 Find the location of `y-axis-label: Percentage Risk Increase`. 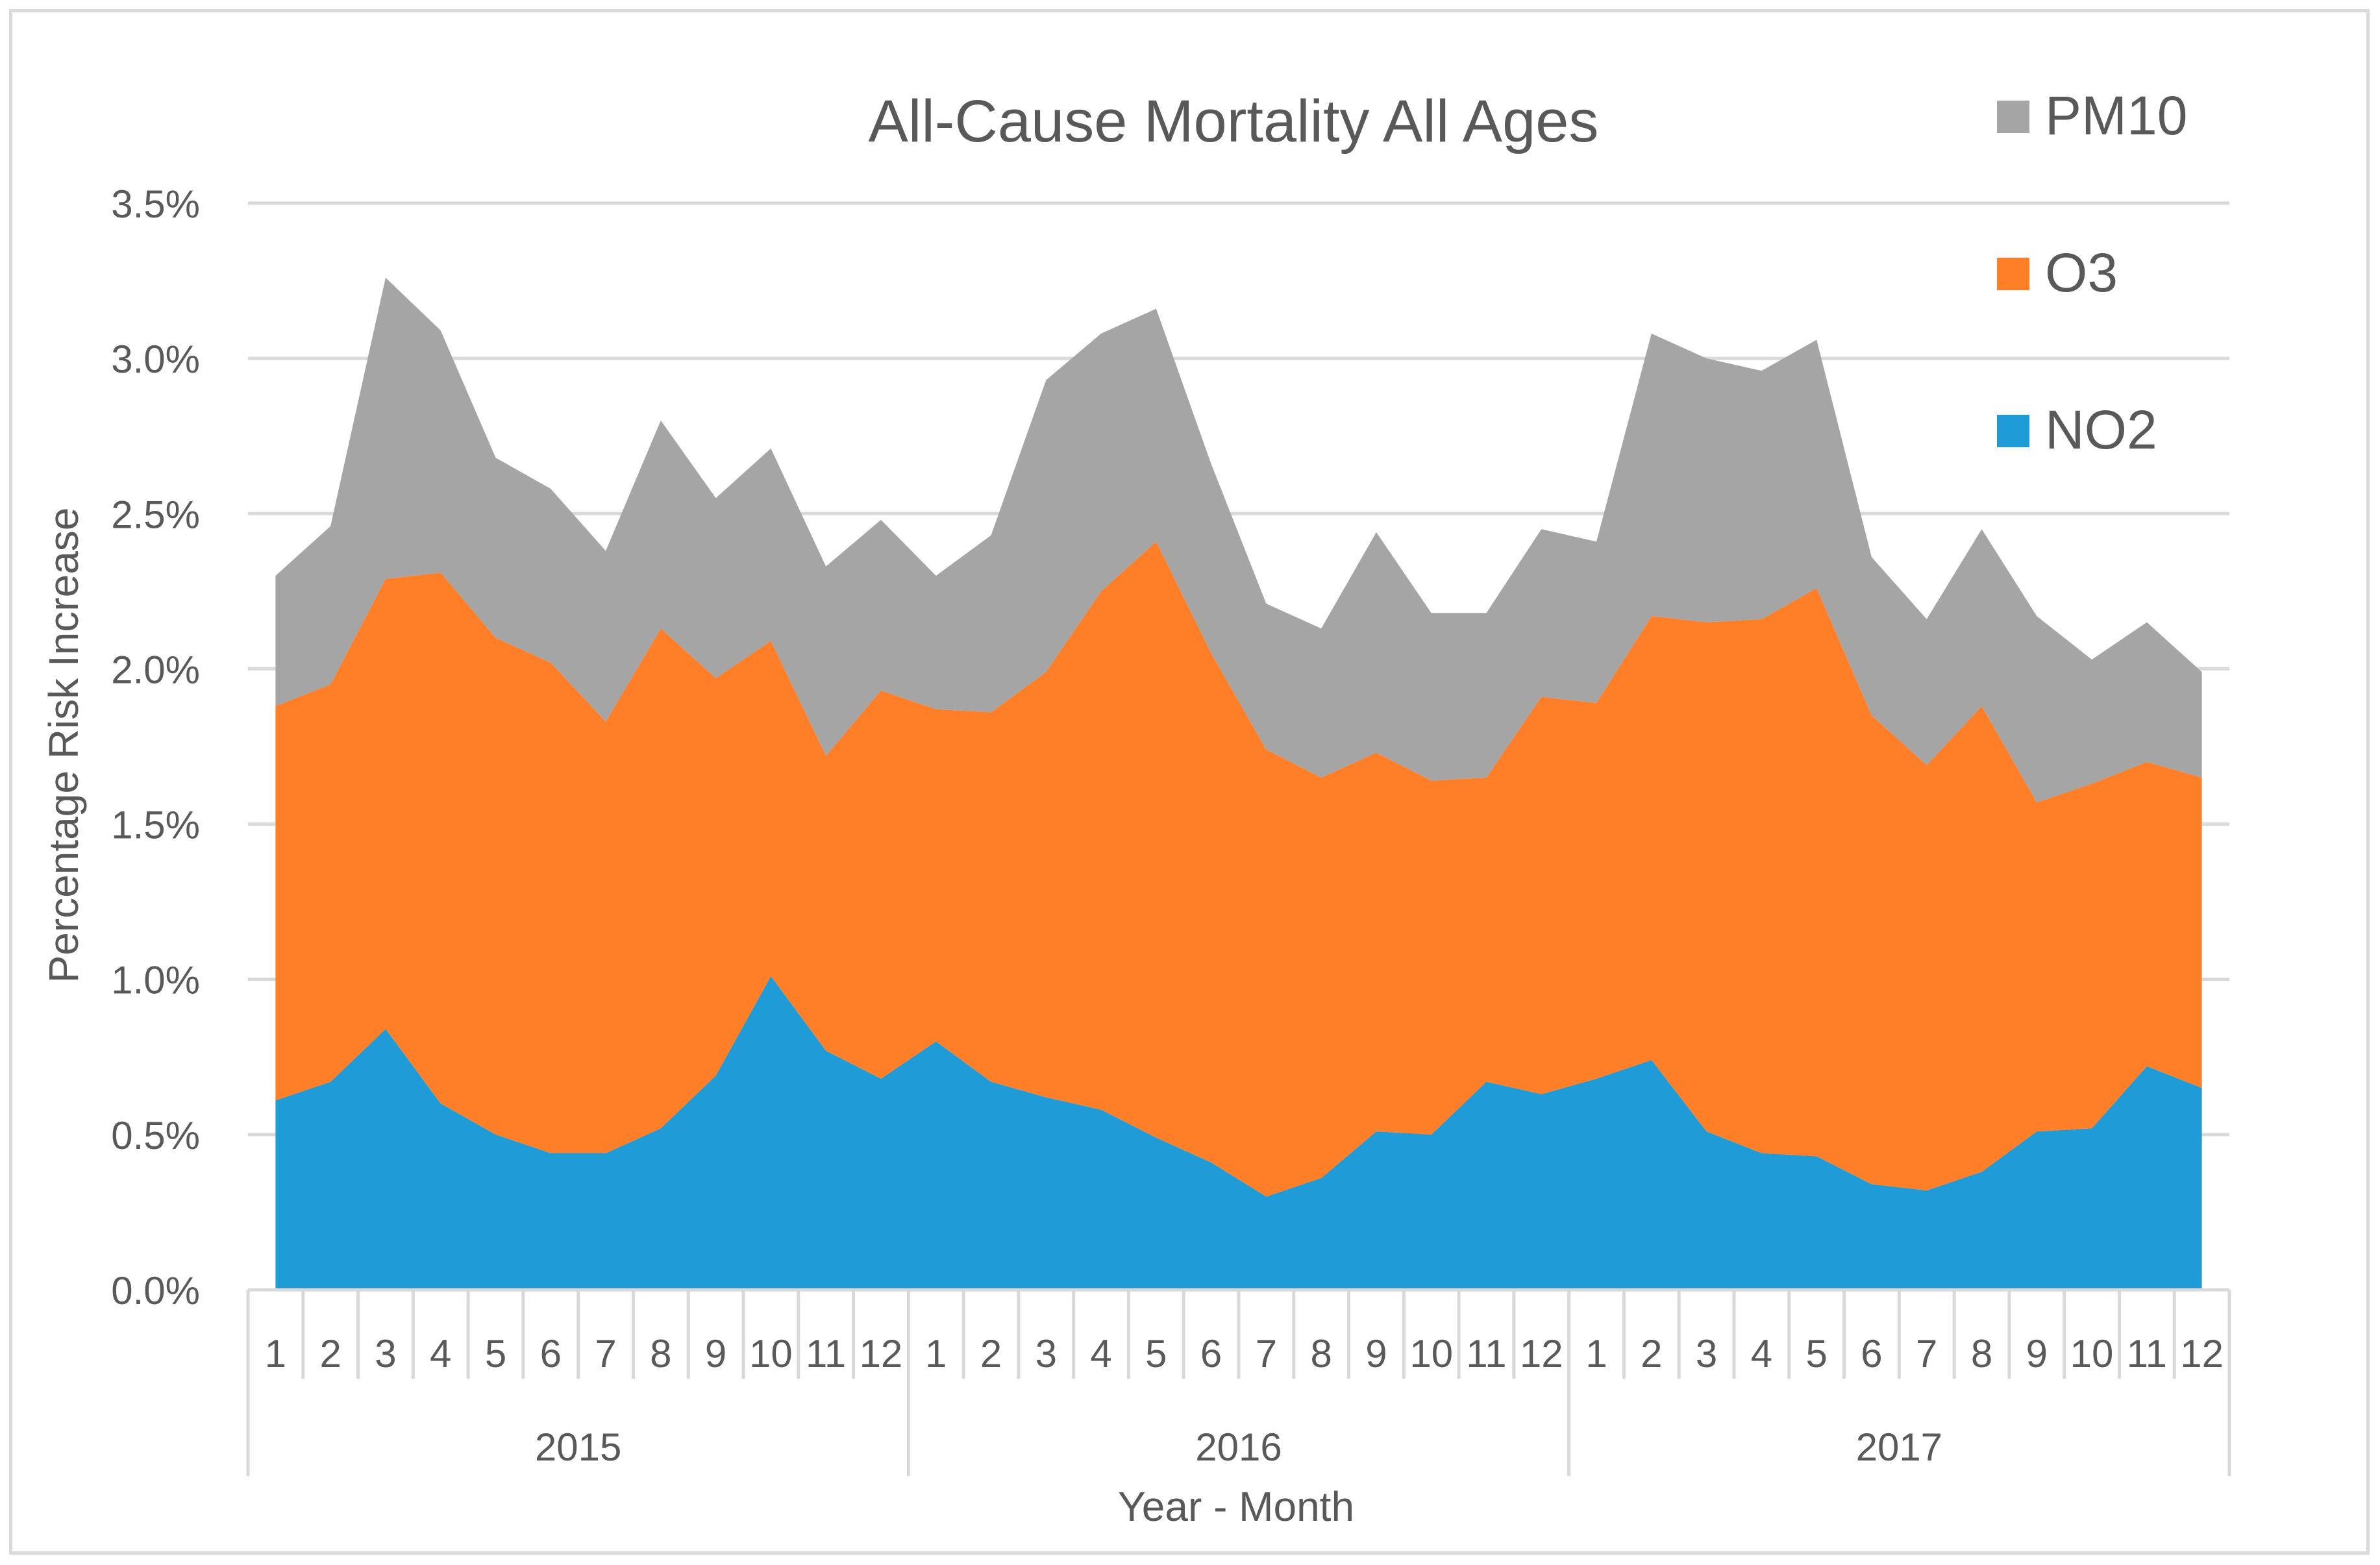

y-axis-label: Percentage Risk Increase is located at coordinates (64, 745).